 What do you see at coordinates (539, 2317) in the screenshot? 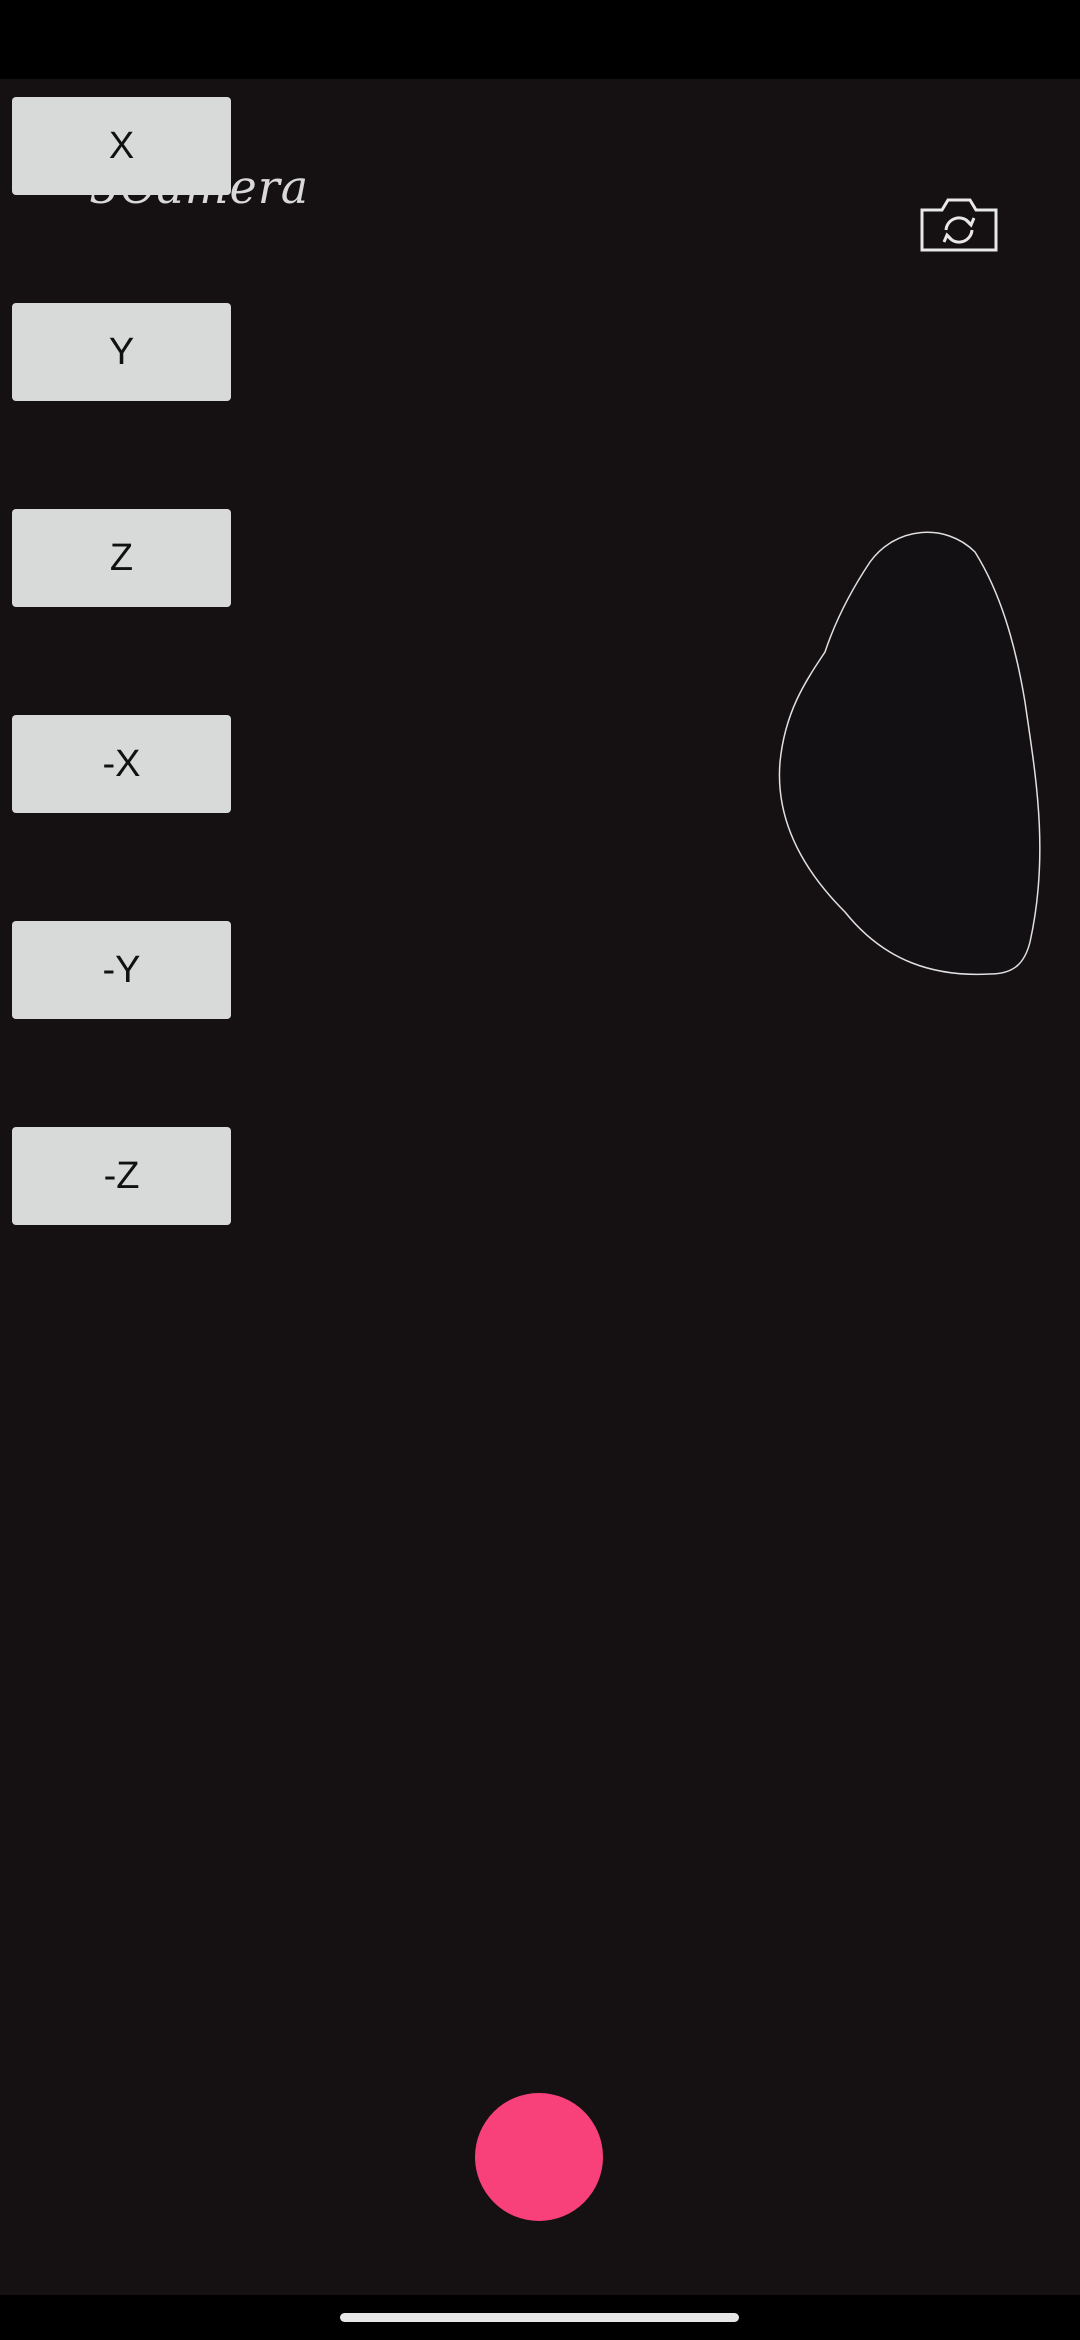
I see `home-indicator` at bounding box center [539, 2317].